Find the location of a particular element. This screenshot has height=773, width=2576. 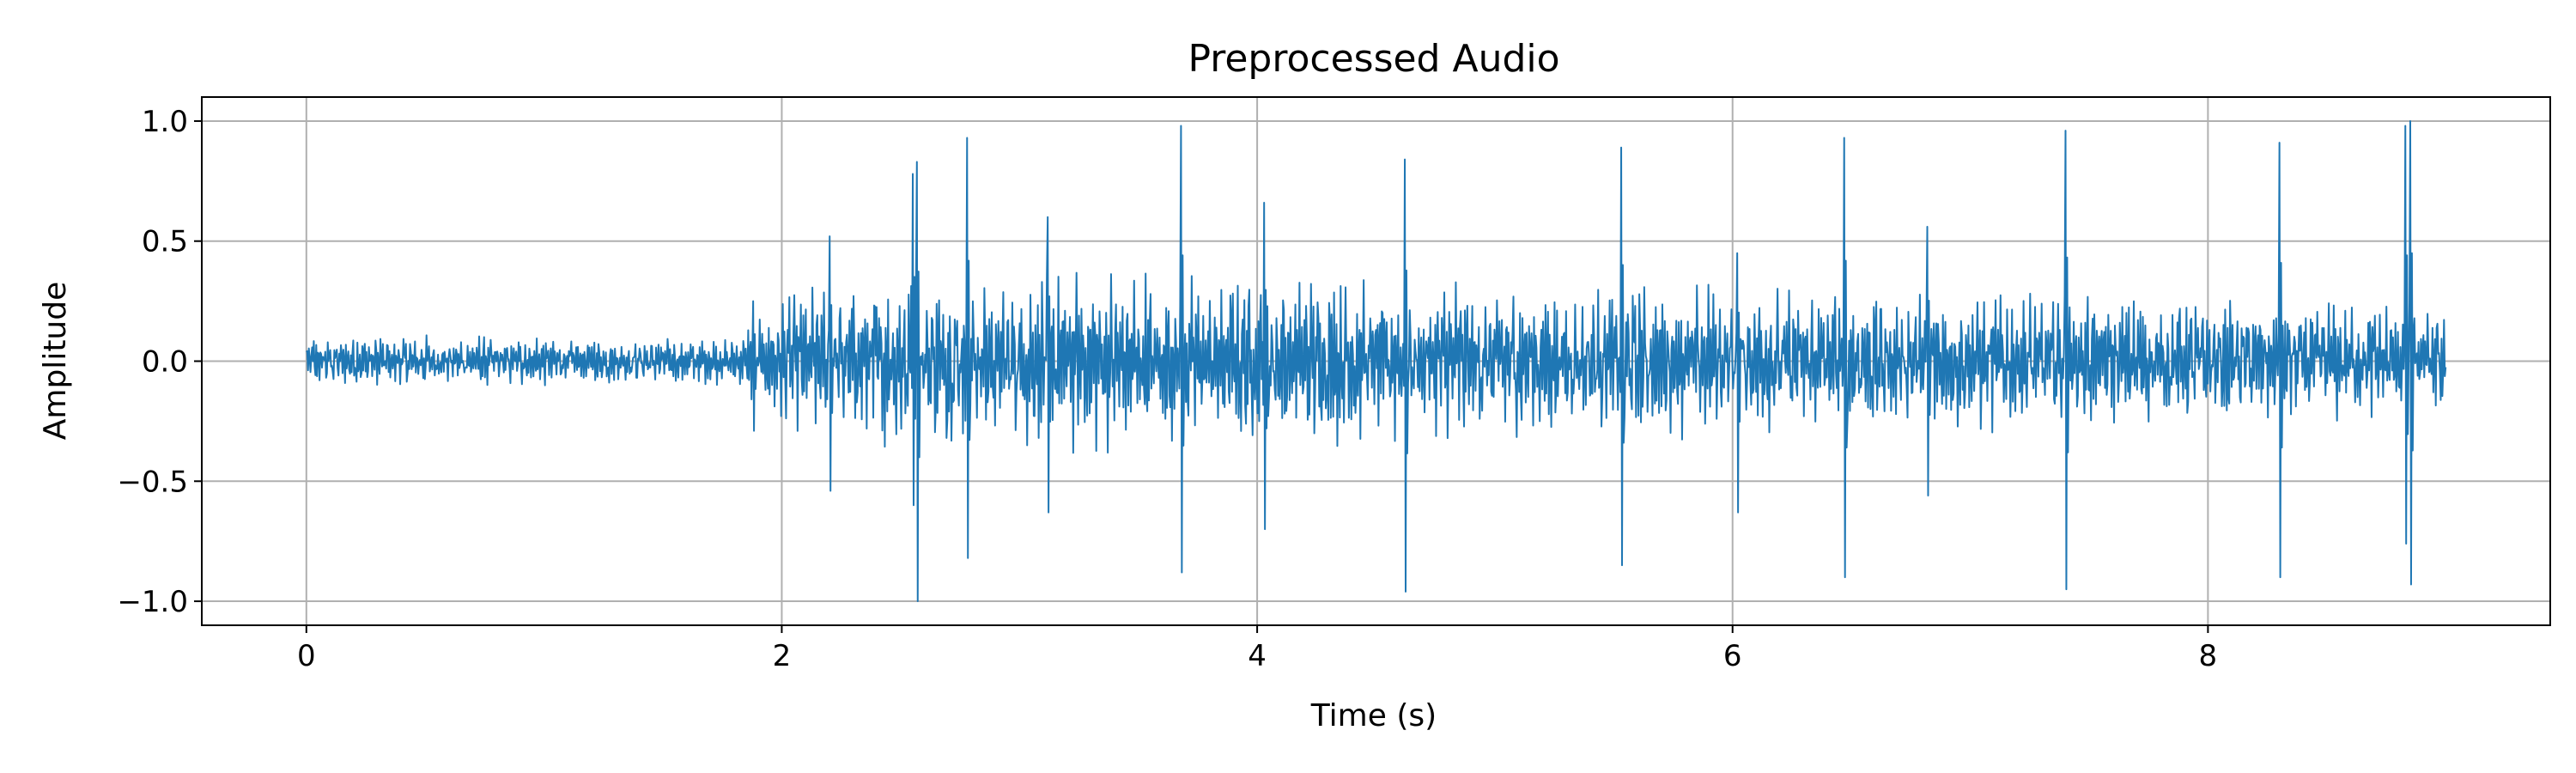

y-axis-label: Amplitude is located at coordinates (56, 361).